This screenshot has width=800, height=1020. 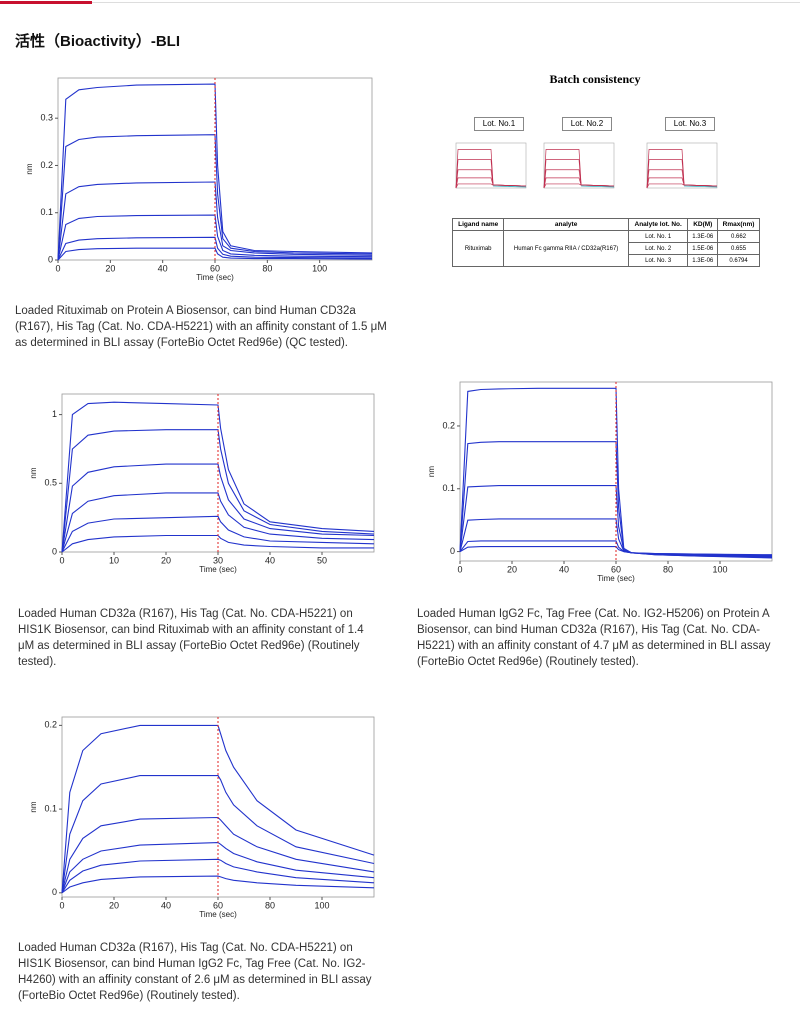 I want to click on plot-frame, so click(x=218, y=473).